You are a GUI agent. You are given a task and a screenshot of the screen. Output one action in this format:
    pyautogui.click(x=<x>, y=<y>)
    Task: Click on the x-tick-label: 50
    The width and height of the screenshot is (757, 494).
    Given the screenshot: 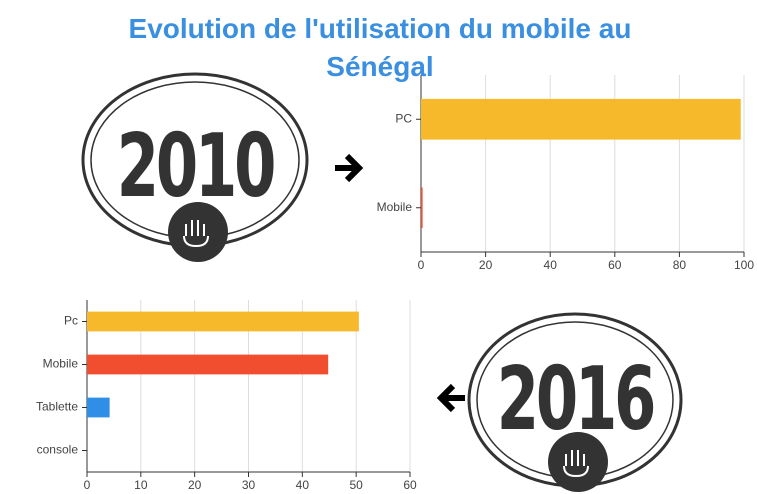 What is the action you would take?
    pyautogui.click(x=356, y=485)
    